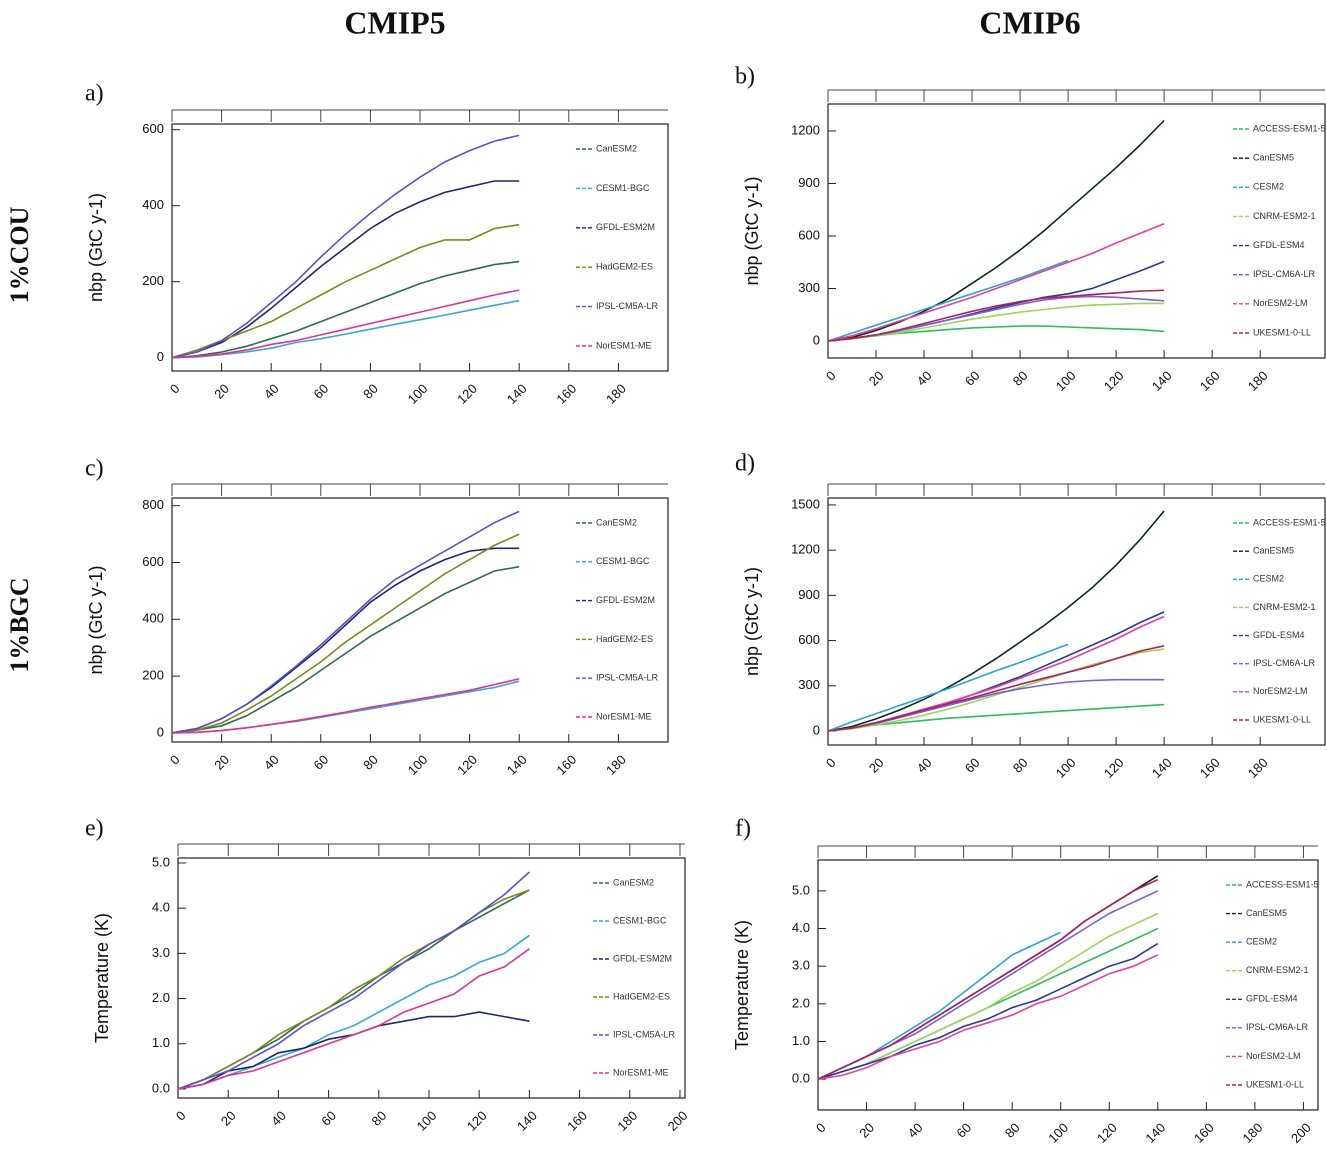 The image size is (1327, 1159). Describe the element at coordinates (742, 985) in the screenshot. I see `y-axis-title: Temperature (K)` at that location.